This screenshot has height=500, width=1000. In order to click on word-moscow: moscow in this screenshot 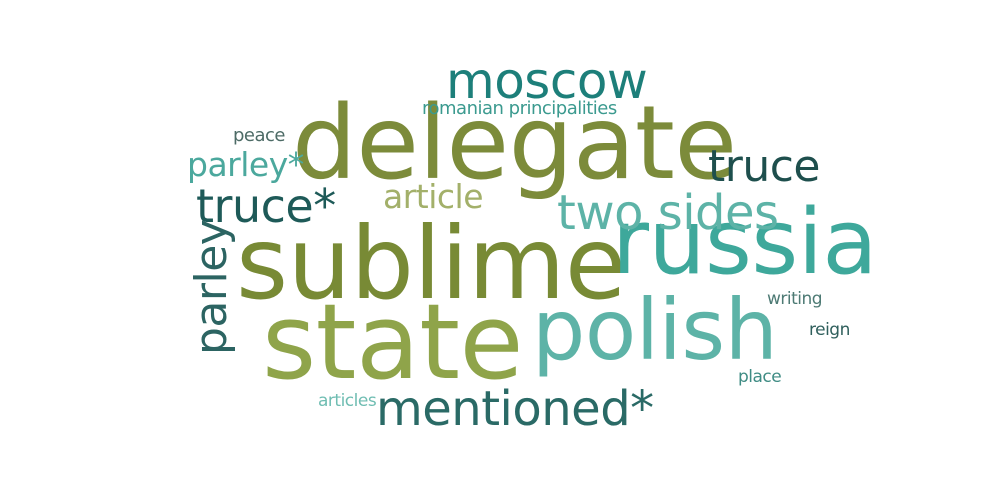, I will do `click(547, 81)`.